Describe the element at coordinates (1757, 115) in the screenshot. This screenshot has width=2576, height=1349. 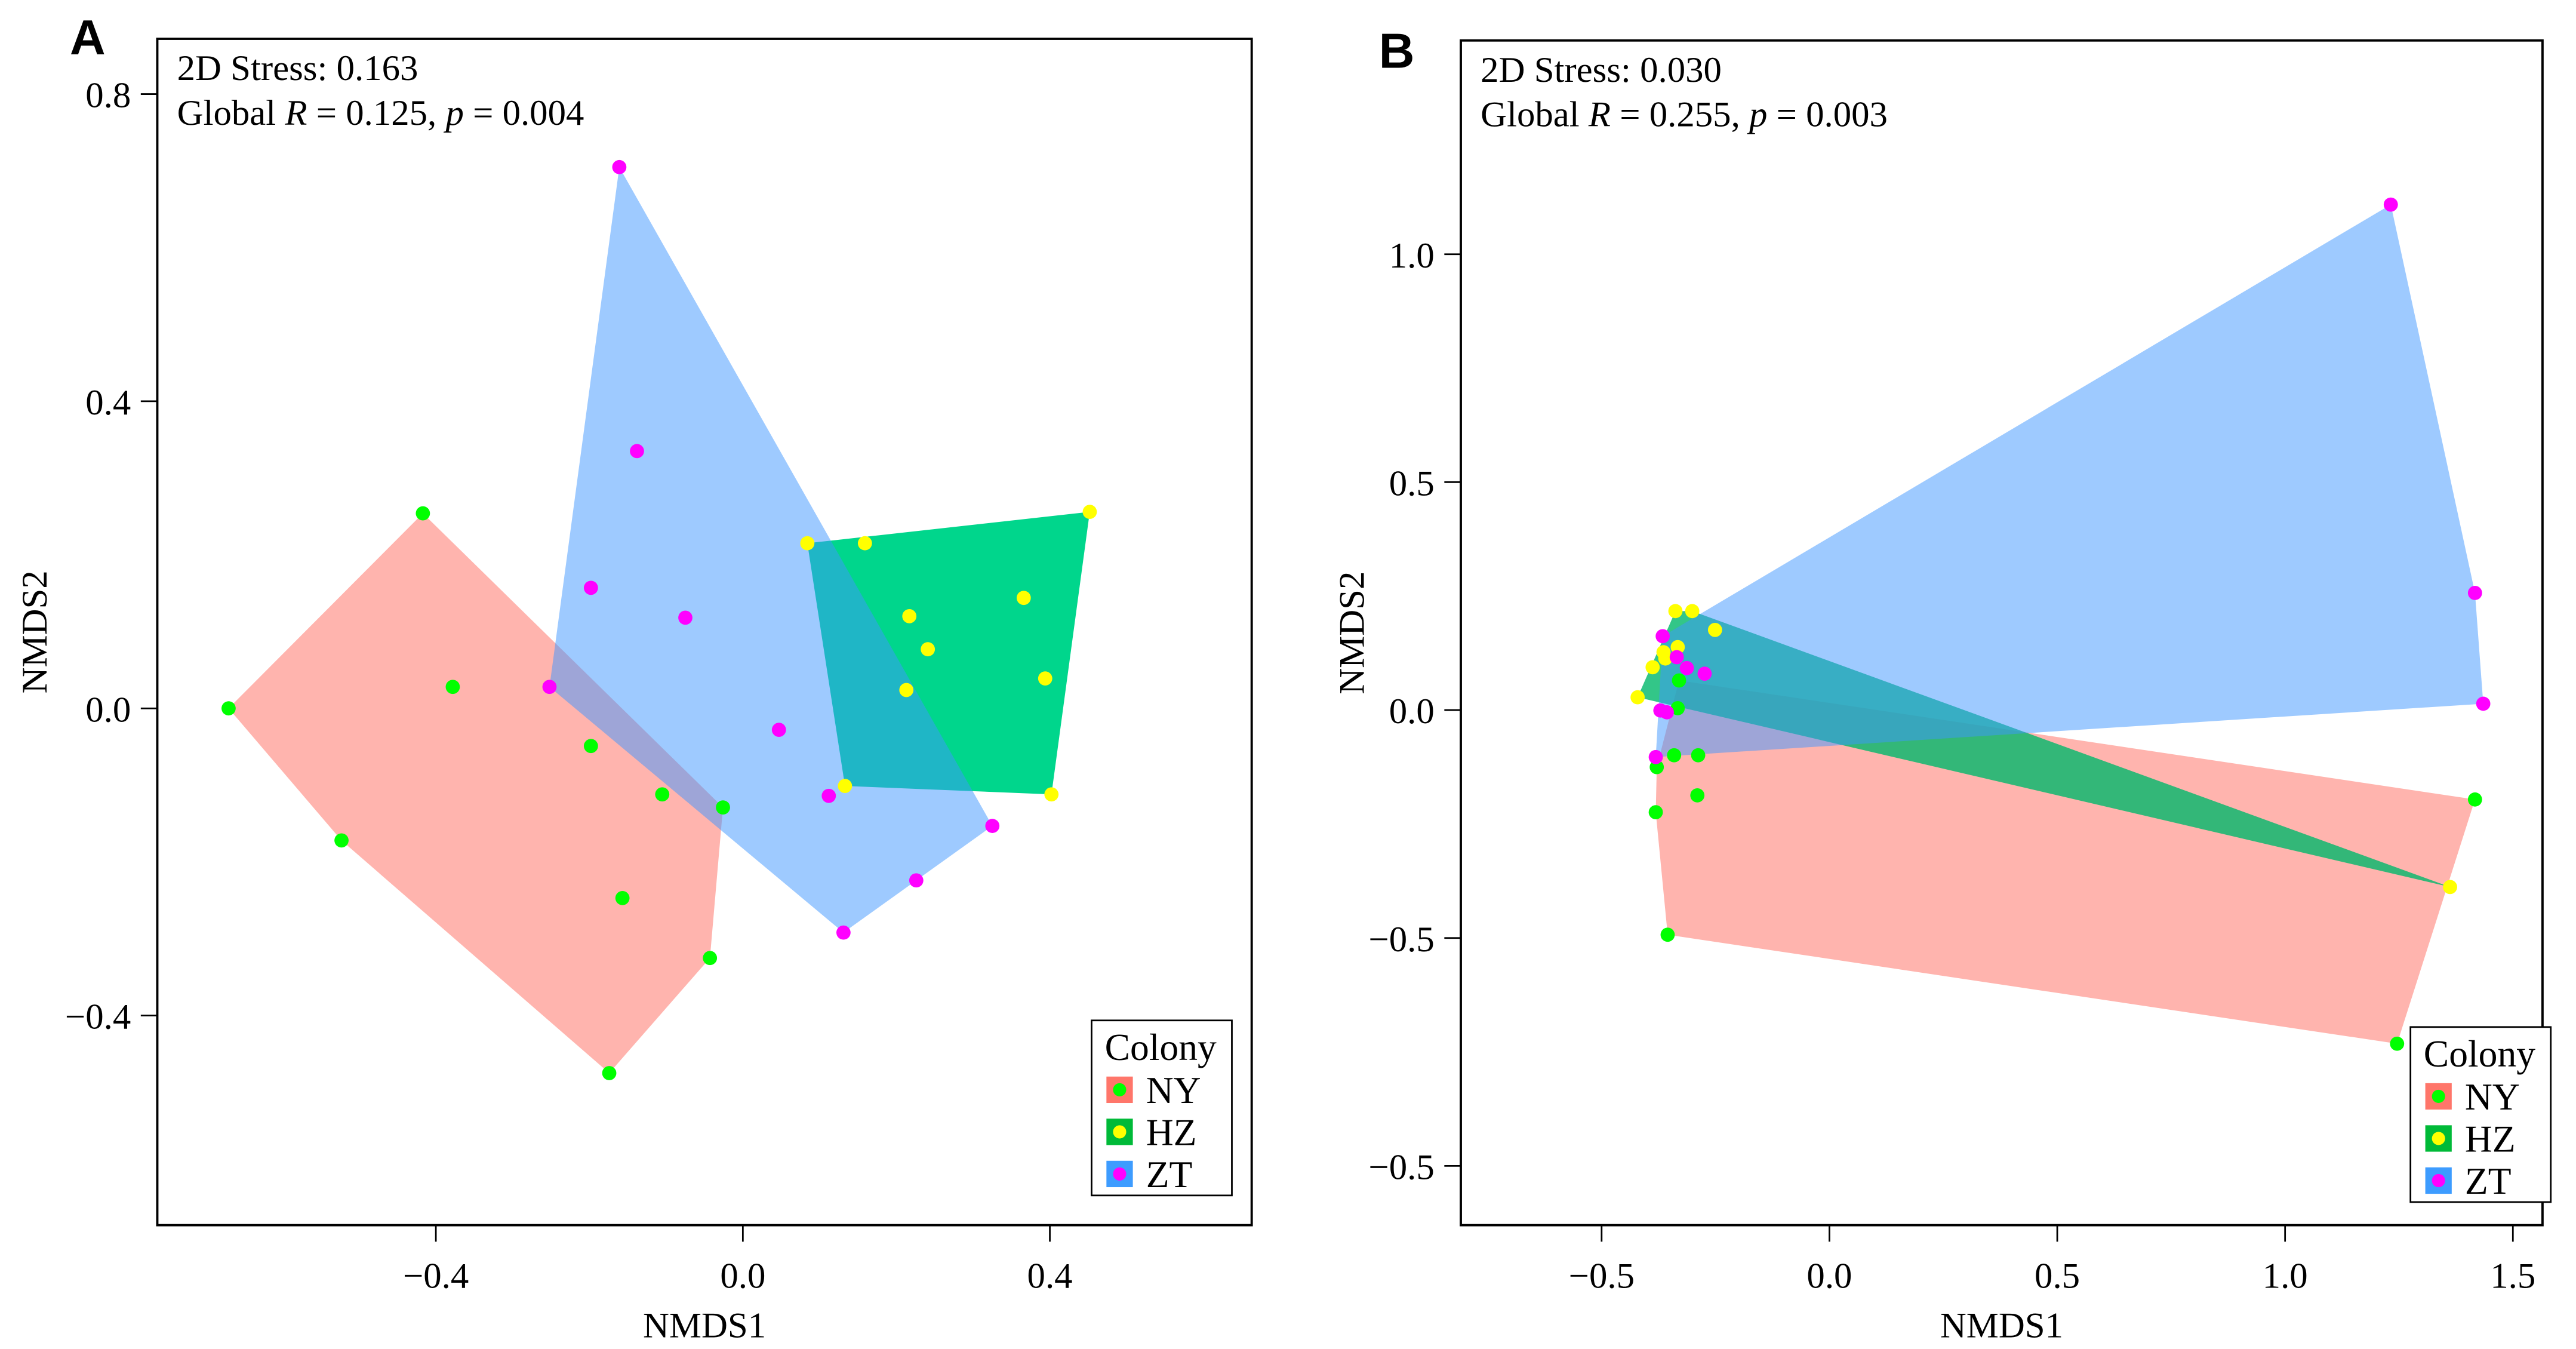
I see `stats-p-symbol: p` at that location.